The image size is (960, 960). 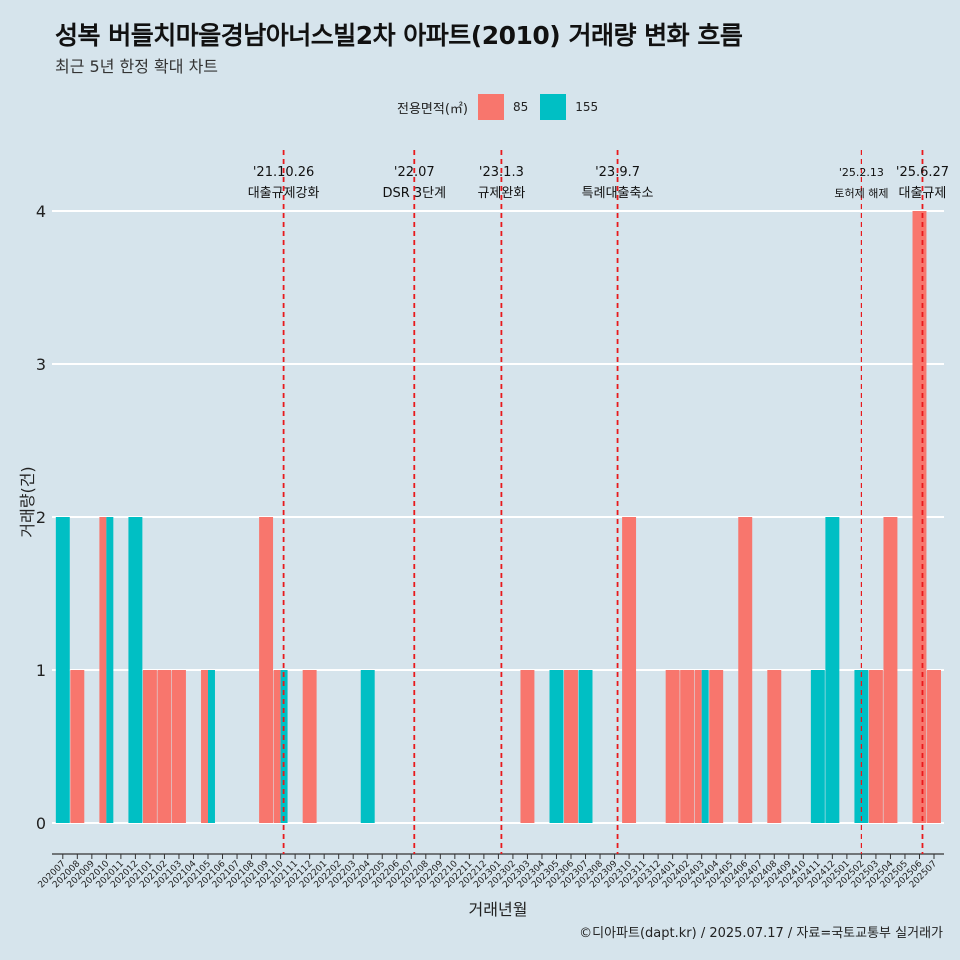 I want to click on event-date: '23.9.7, so click(x=617, y=172).